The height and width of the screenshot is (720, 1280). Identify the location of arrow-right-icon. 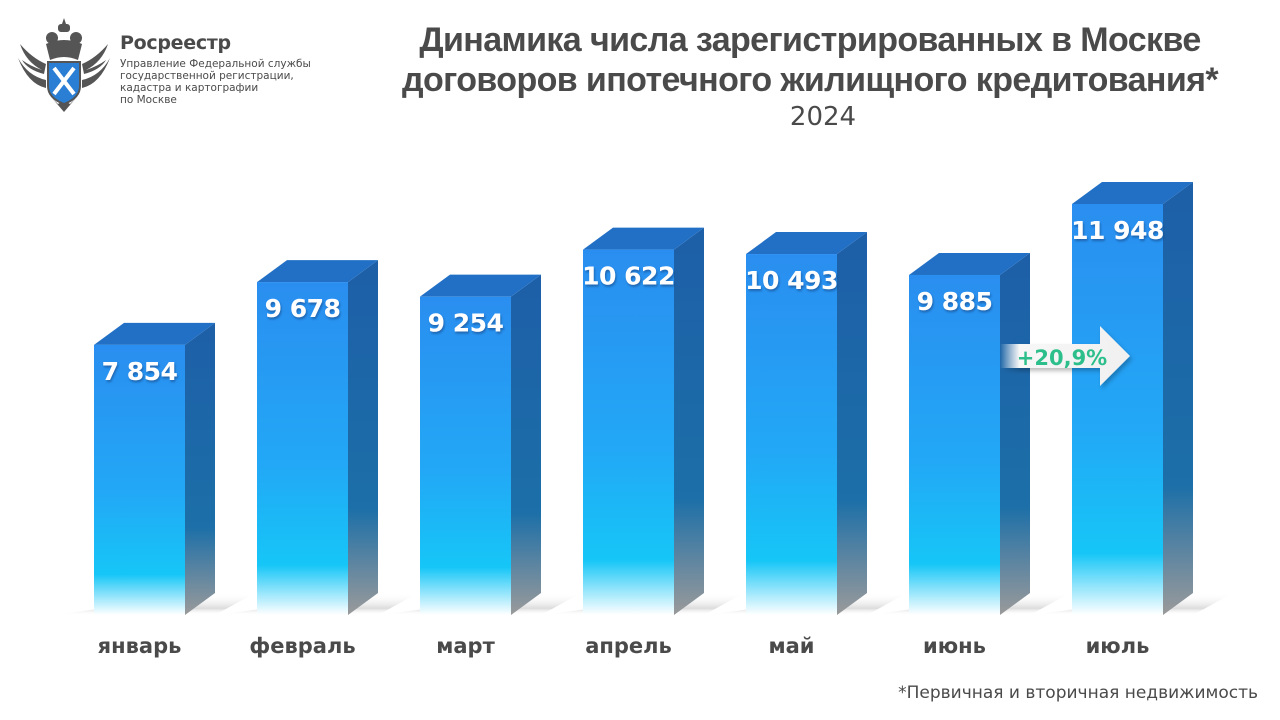
(1065, 356).